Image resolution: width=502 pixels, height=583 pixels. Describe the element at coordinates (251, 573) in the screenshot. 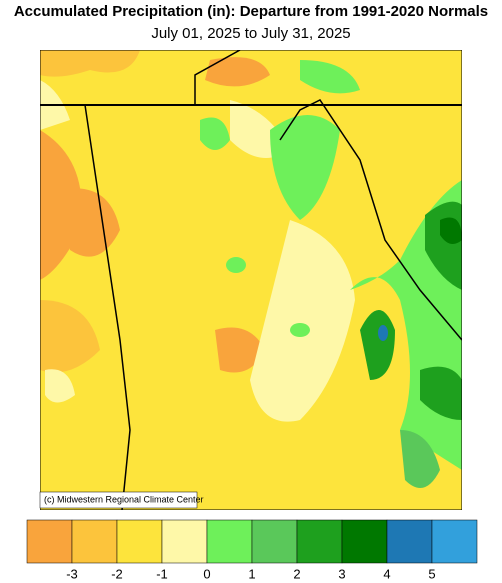

I see `legend-tick-label: 1` at that location.